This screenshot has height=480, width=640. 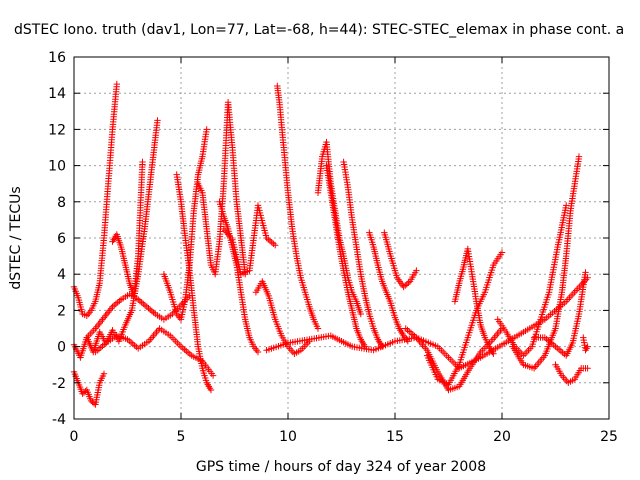 What do you see at coordinates (57, 94) in the screenshot?
I see `y-tick-label: 14` at bounding box center [57, 94].